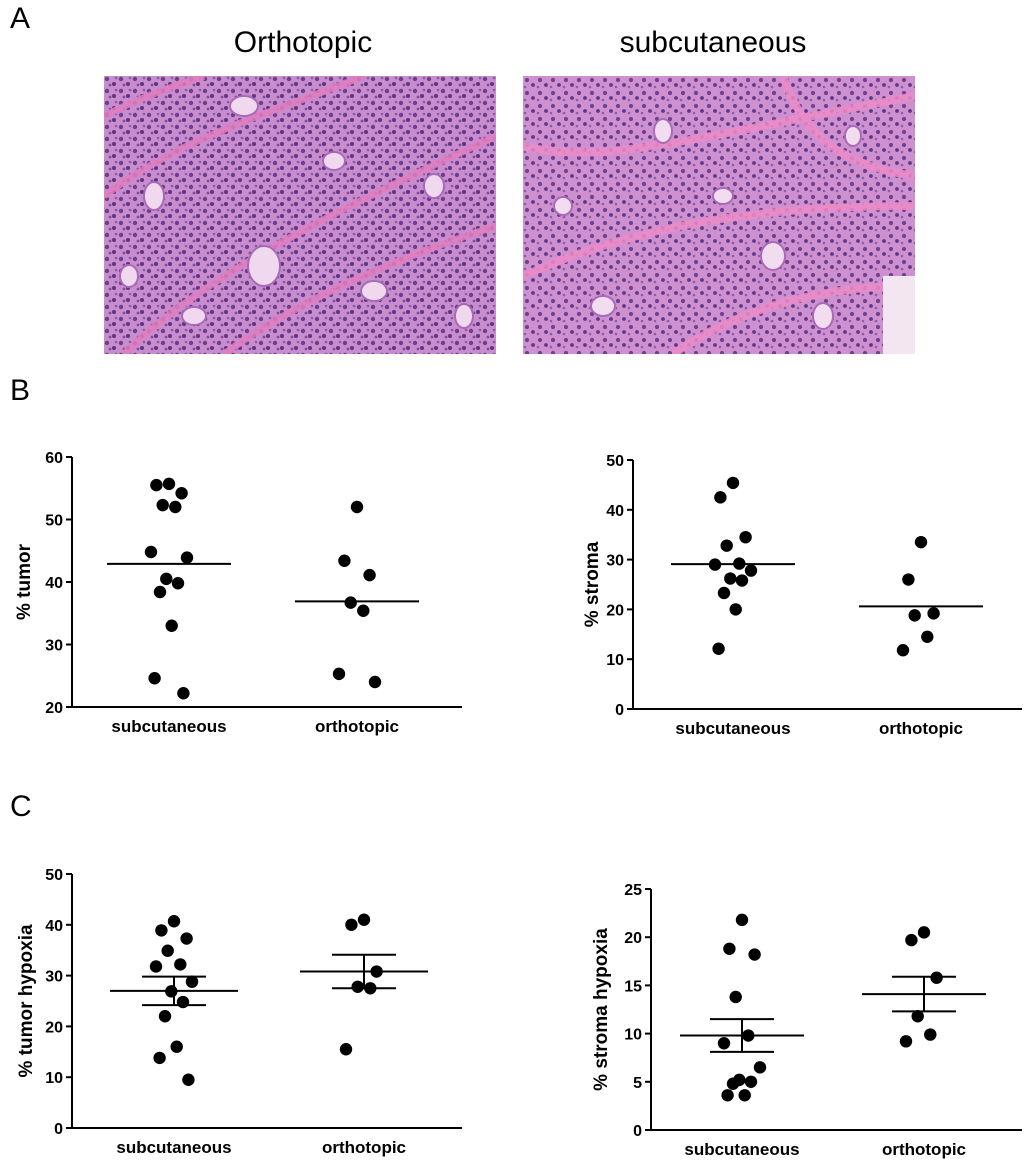 This screenshot has height=1165, width=1024. What do you see at coordinates (633, 890) in the screenshot?
I see `stroma_hypoxia-y-tick-label: 25` at bounding box center [633, 890].